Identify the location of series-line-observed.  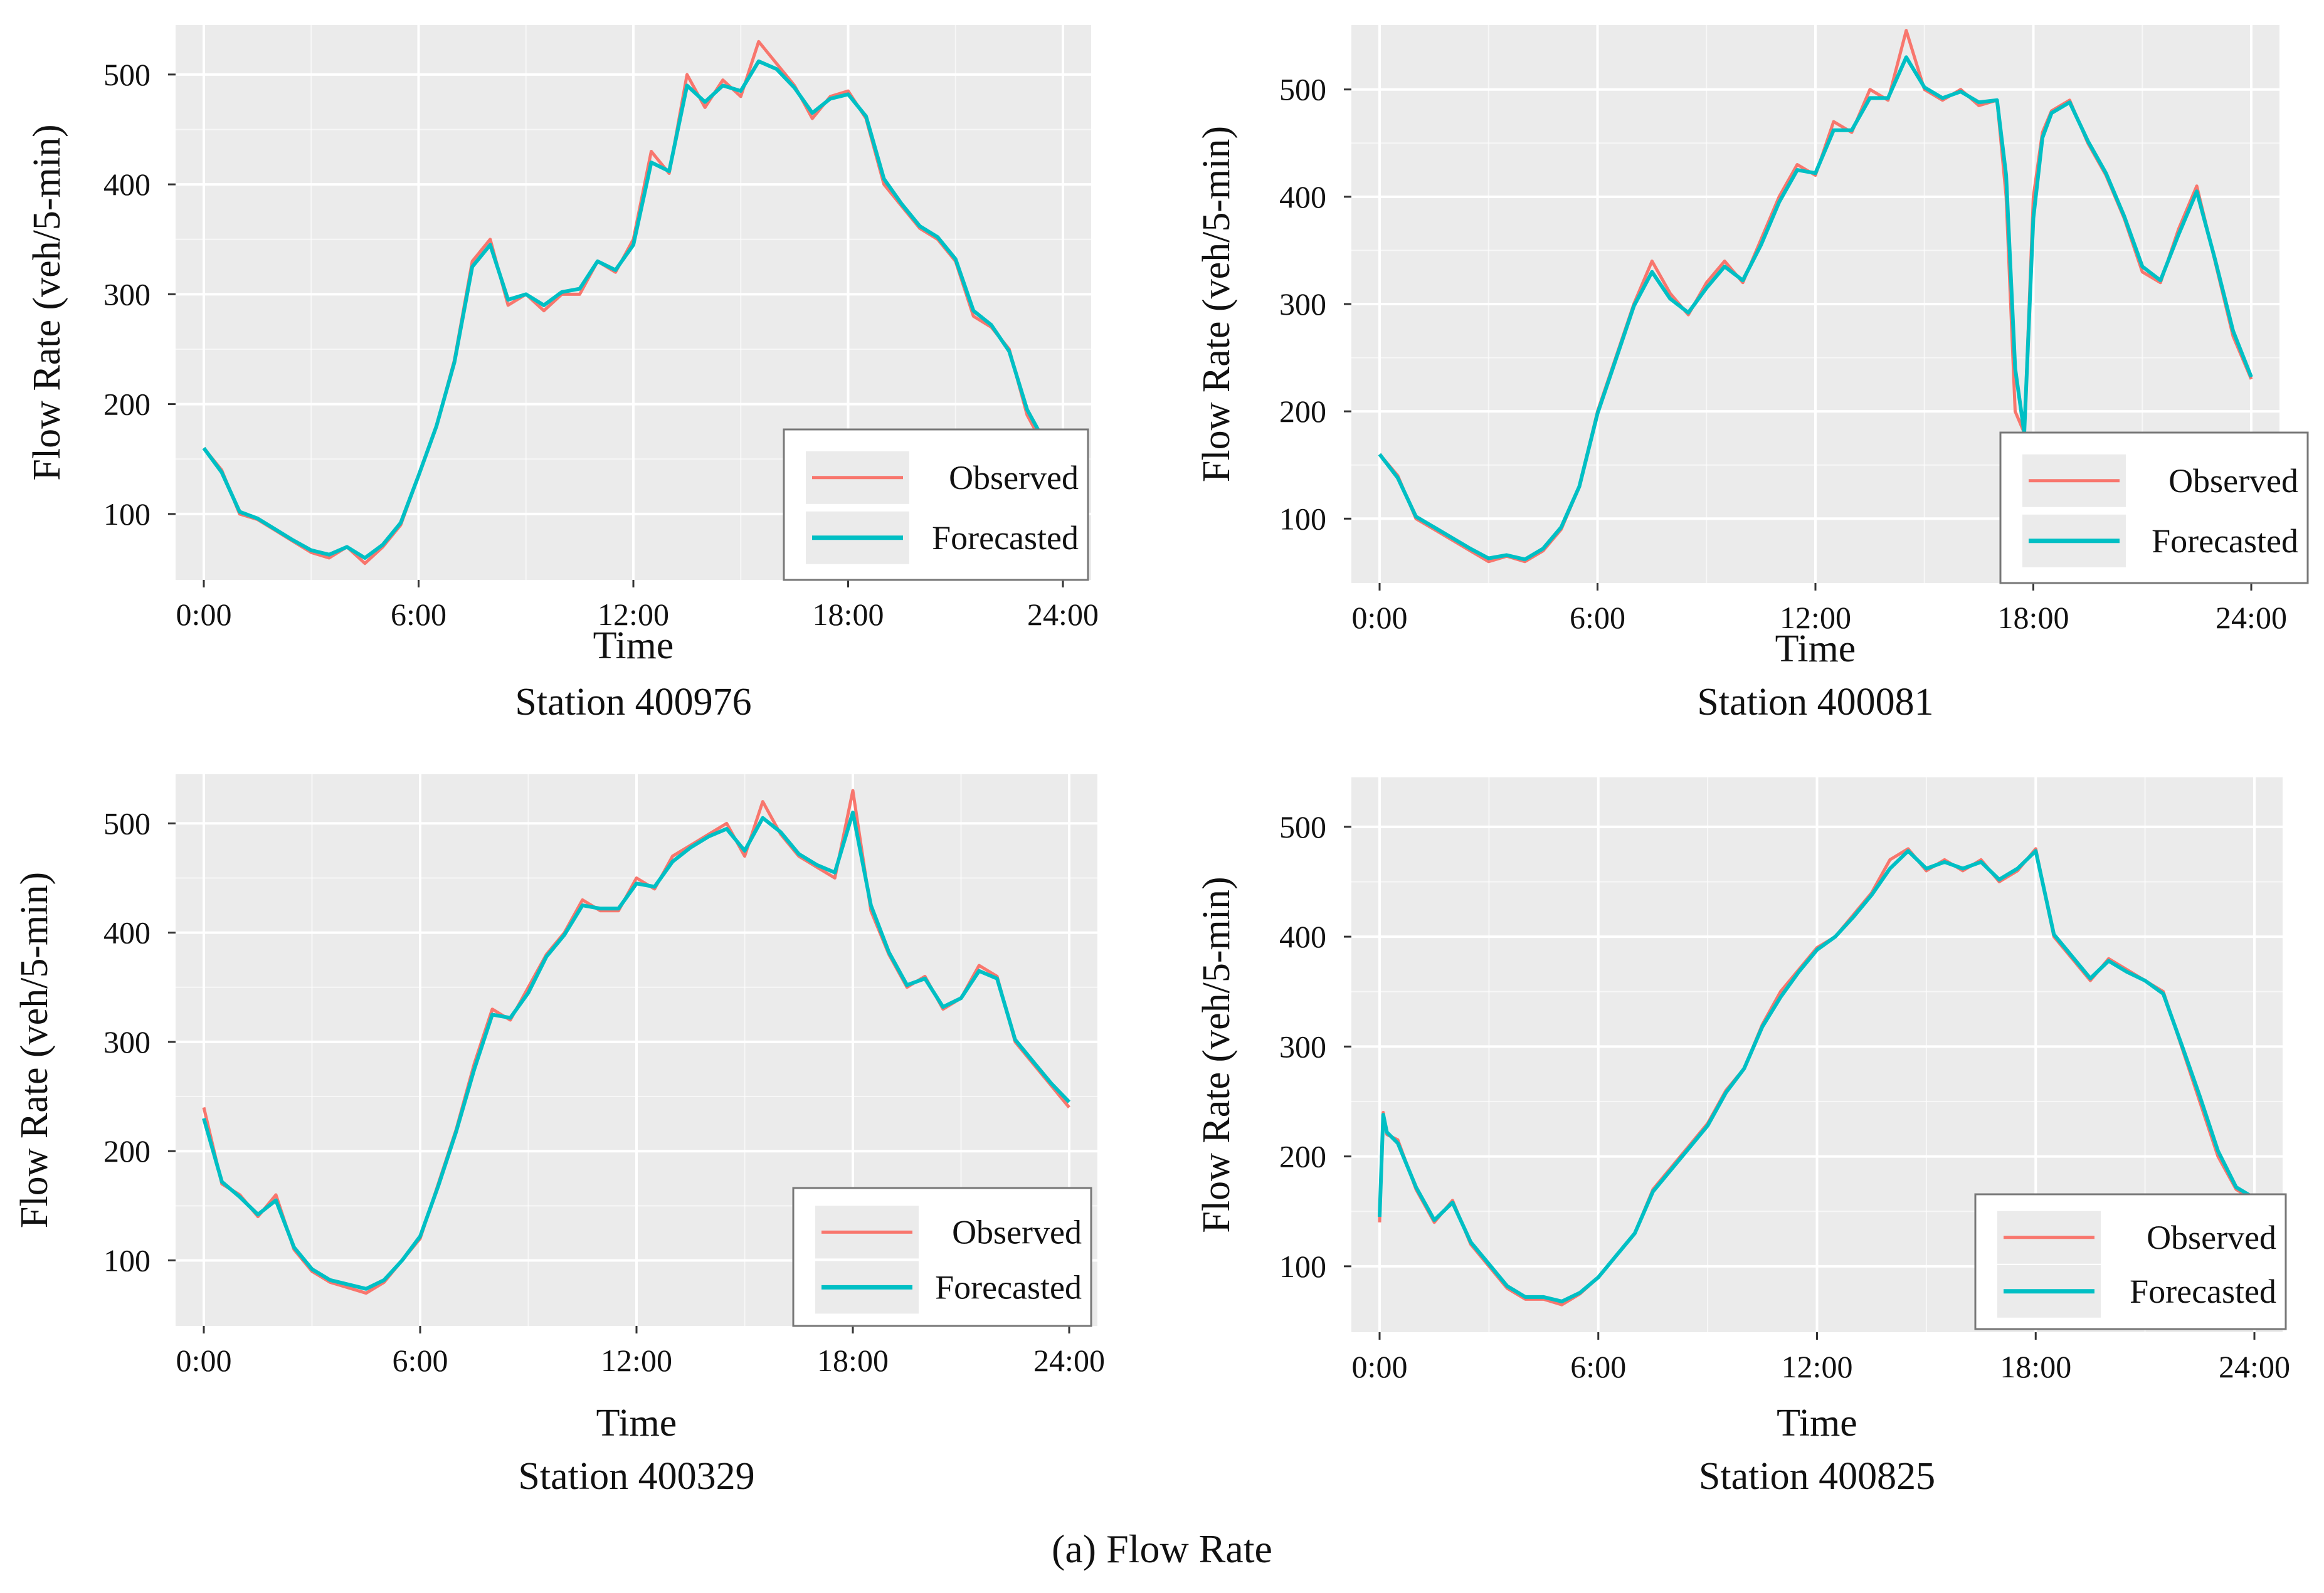
(636, 1042).